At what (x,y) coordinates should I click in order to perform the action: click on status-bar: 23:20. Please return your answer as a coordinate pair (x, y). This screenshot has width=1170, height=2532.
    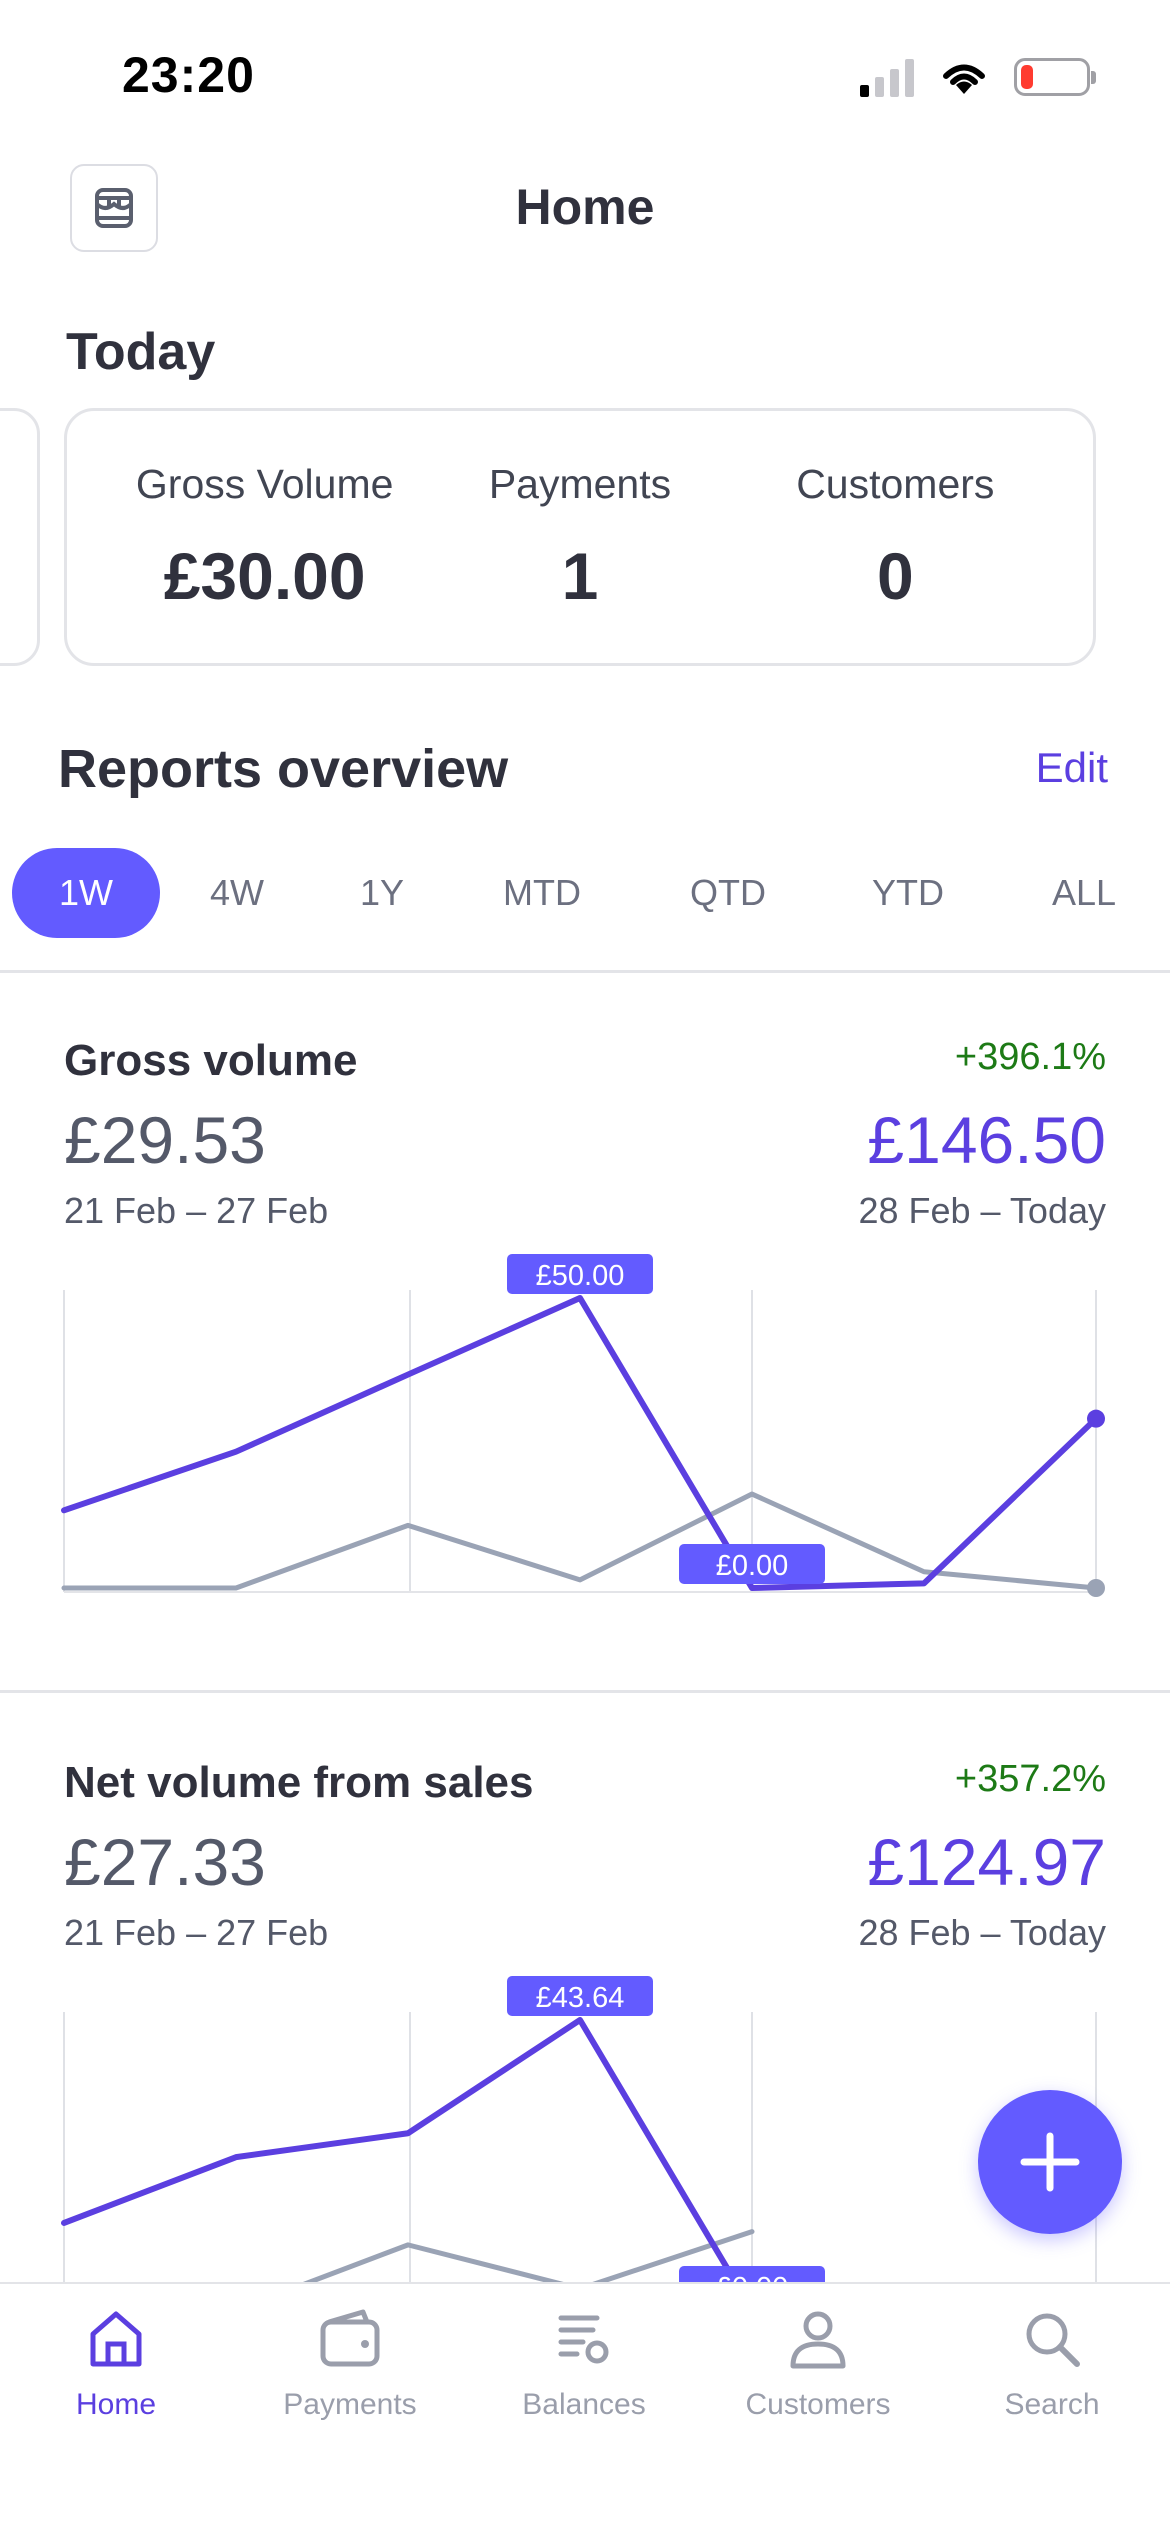
    Looking at the image, I should click on (585, 75).